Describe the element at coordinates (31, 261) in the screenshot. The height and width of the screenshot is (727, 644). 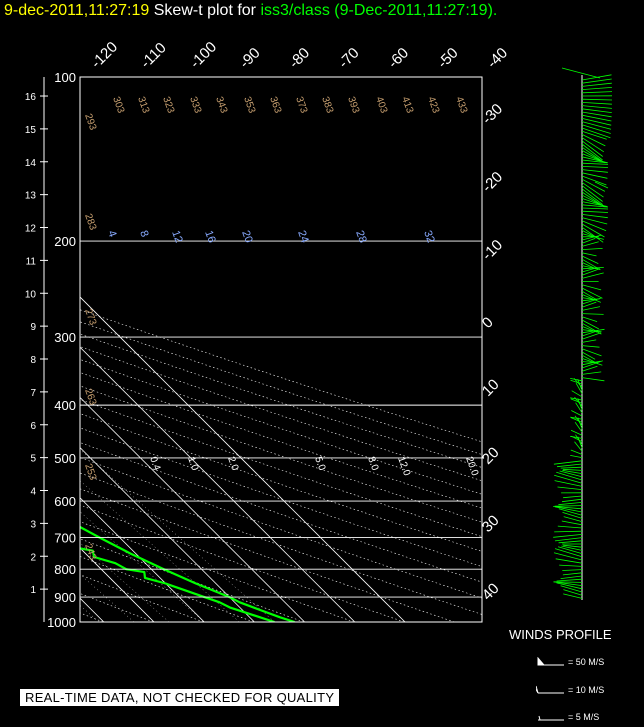
I see `height-tick-label: 11` at that location.